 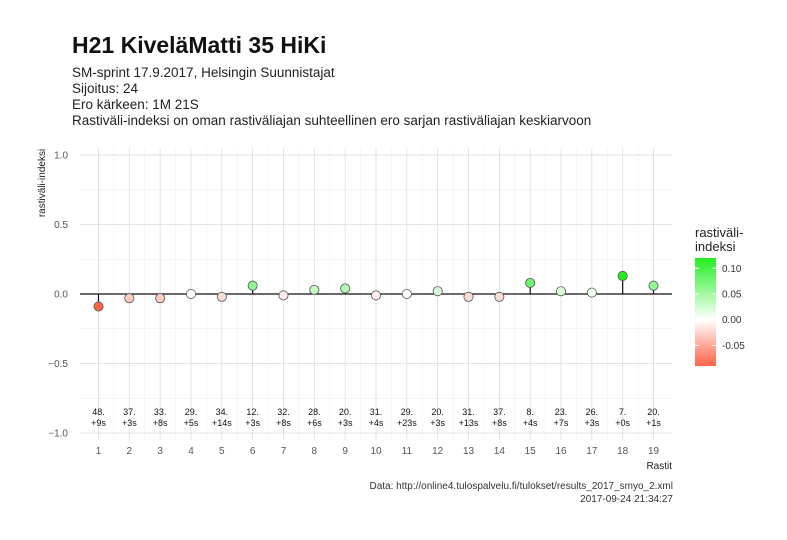 What do you see at coordinates (732, 295) in the screenshot?
I see `legend-tick-label: 0.05` at bounding box center [732, 295].